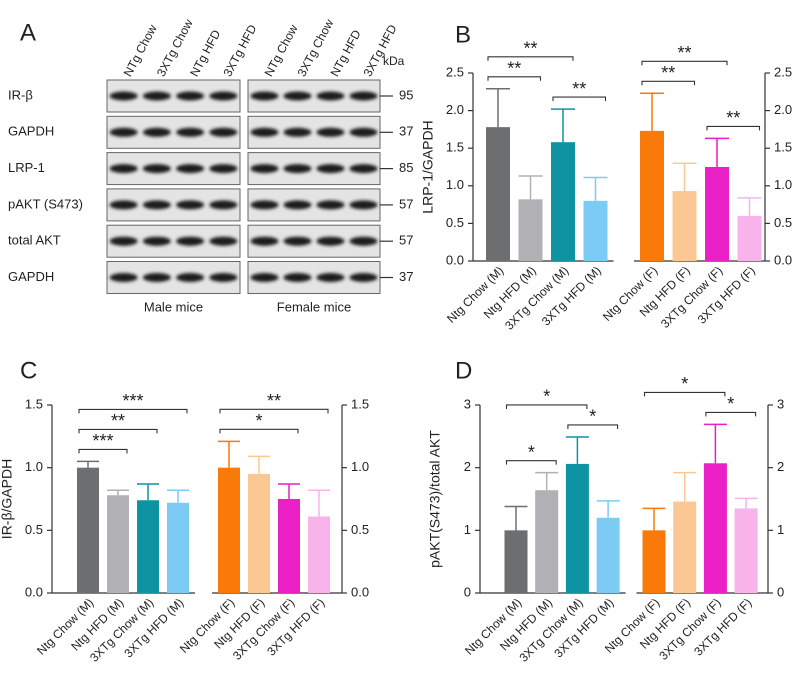 Image resolution: width=800 pixels, height=679 pixels. I want to click on group-label: Female mice, so click(314, 306).